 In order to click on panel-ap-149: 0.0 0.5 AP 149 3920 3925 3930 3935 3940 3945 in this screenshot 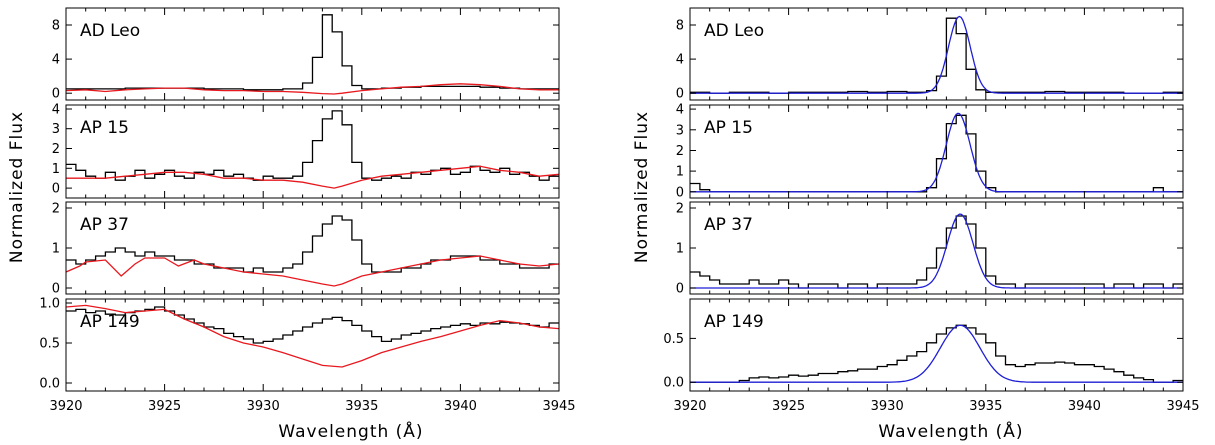, I will do `click(931, 356)`.